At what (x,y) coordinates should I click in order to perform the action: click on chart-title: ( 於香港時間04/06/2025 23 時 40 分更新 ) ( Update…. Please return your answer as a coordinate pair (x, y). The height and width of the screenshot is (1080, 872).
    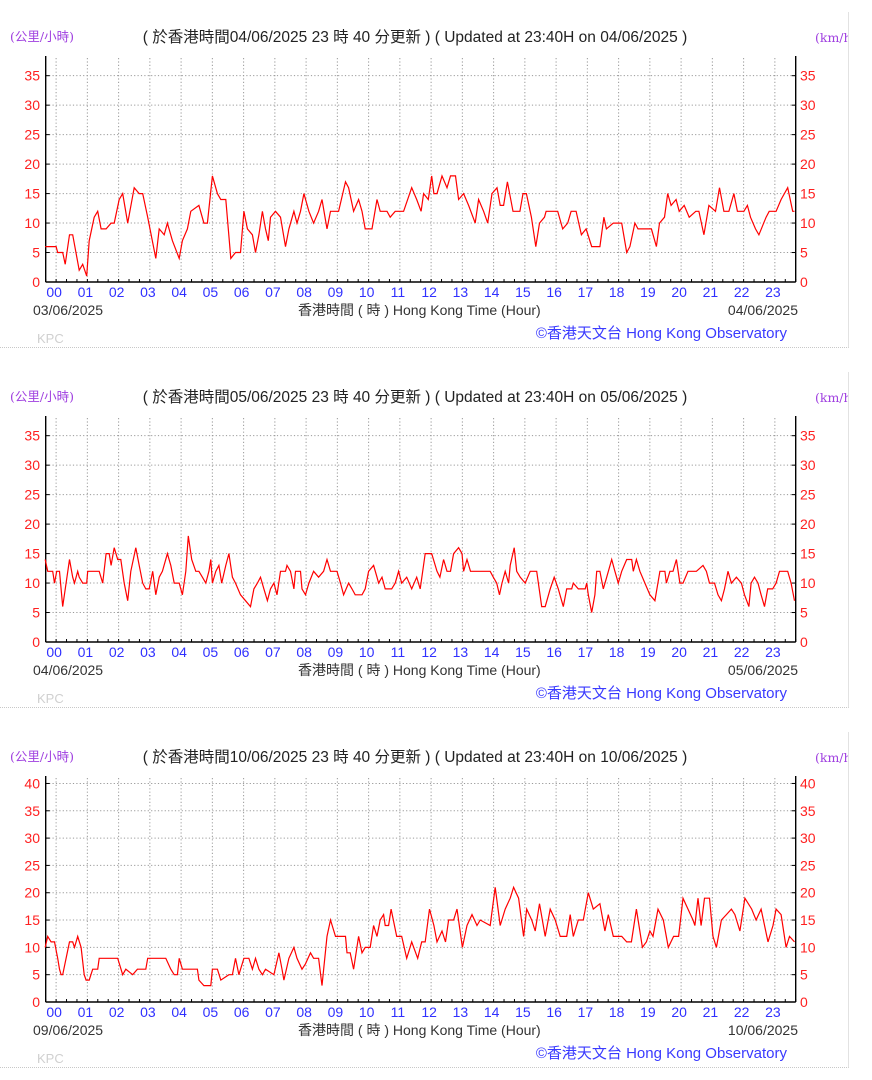
    Looking at the image, I should click on (415, 37).